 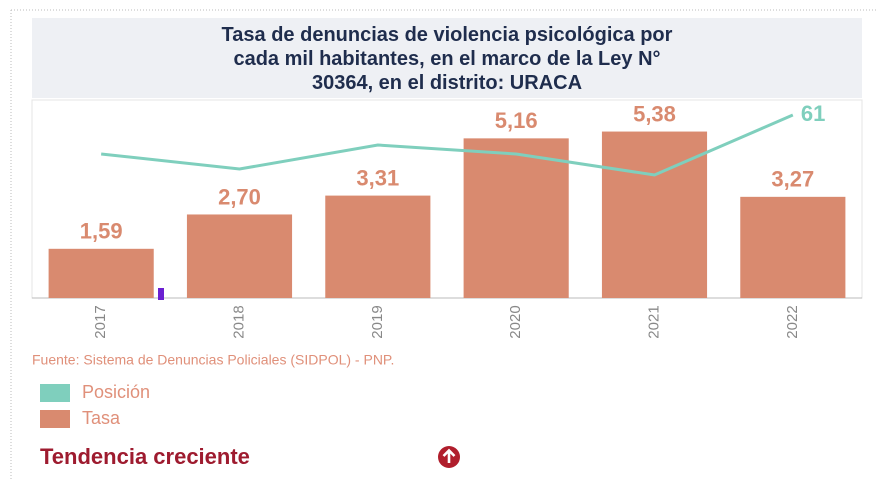 I want to click on x-tick-label: 2021, so click(x=653, y=321).